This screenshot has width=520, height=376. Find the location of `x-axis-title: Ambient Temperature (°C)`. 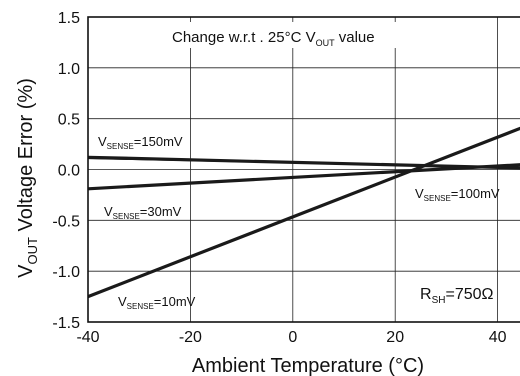

x-axis-title: Ambient Temperature (°C) is located at coordinates (308, 365).